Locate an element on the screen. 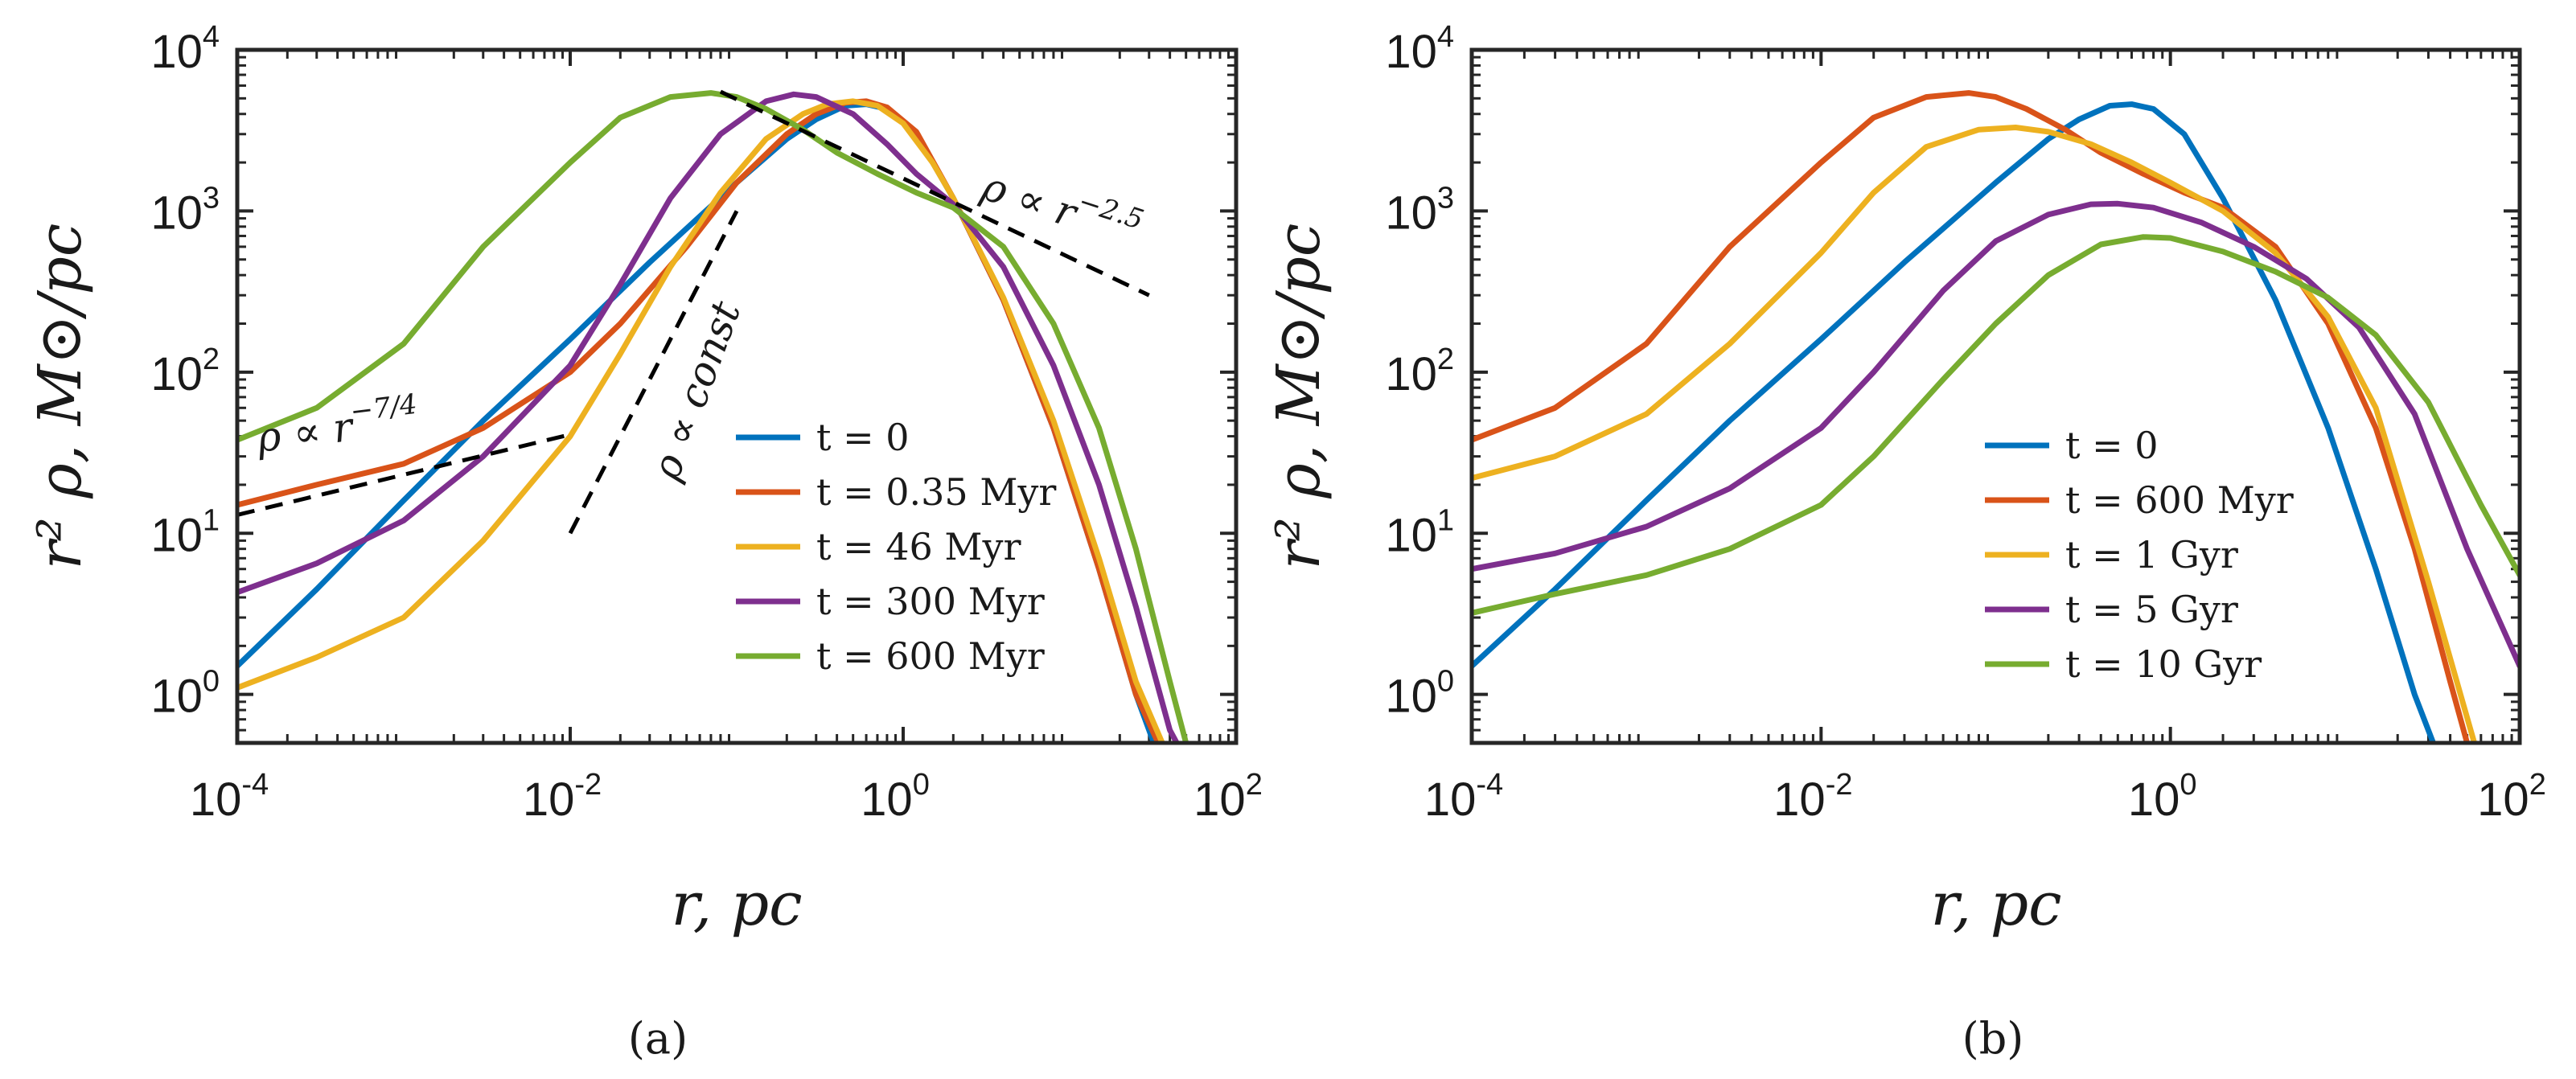 This screenshot has width=2576, height=1079. legend-label: t = 300 Myr is located at coordinates (930, 601).